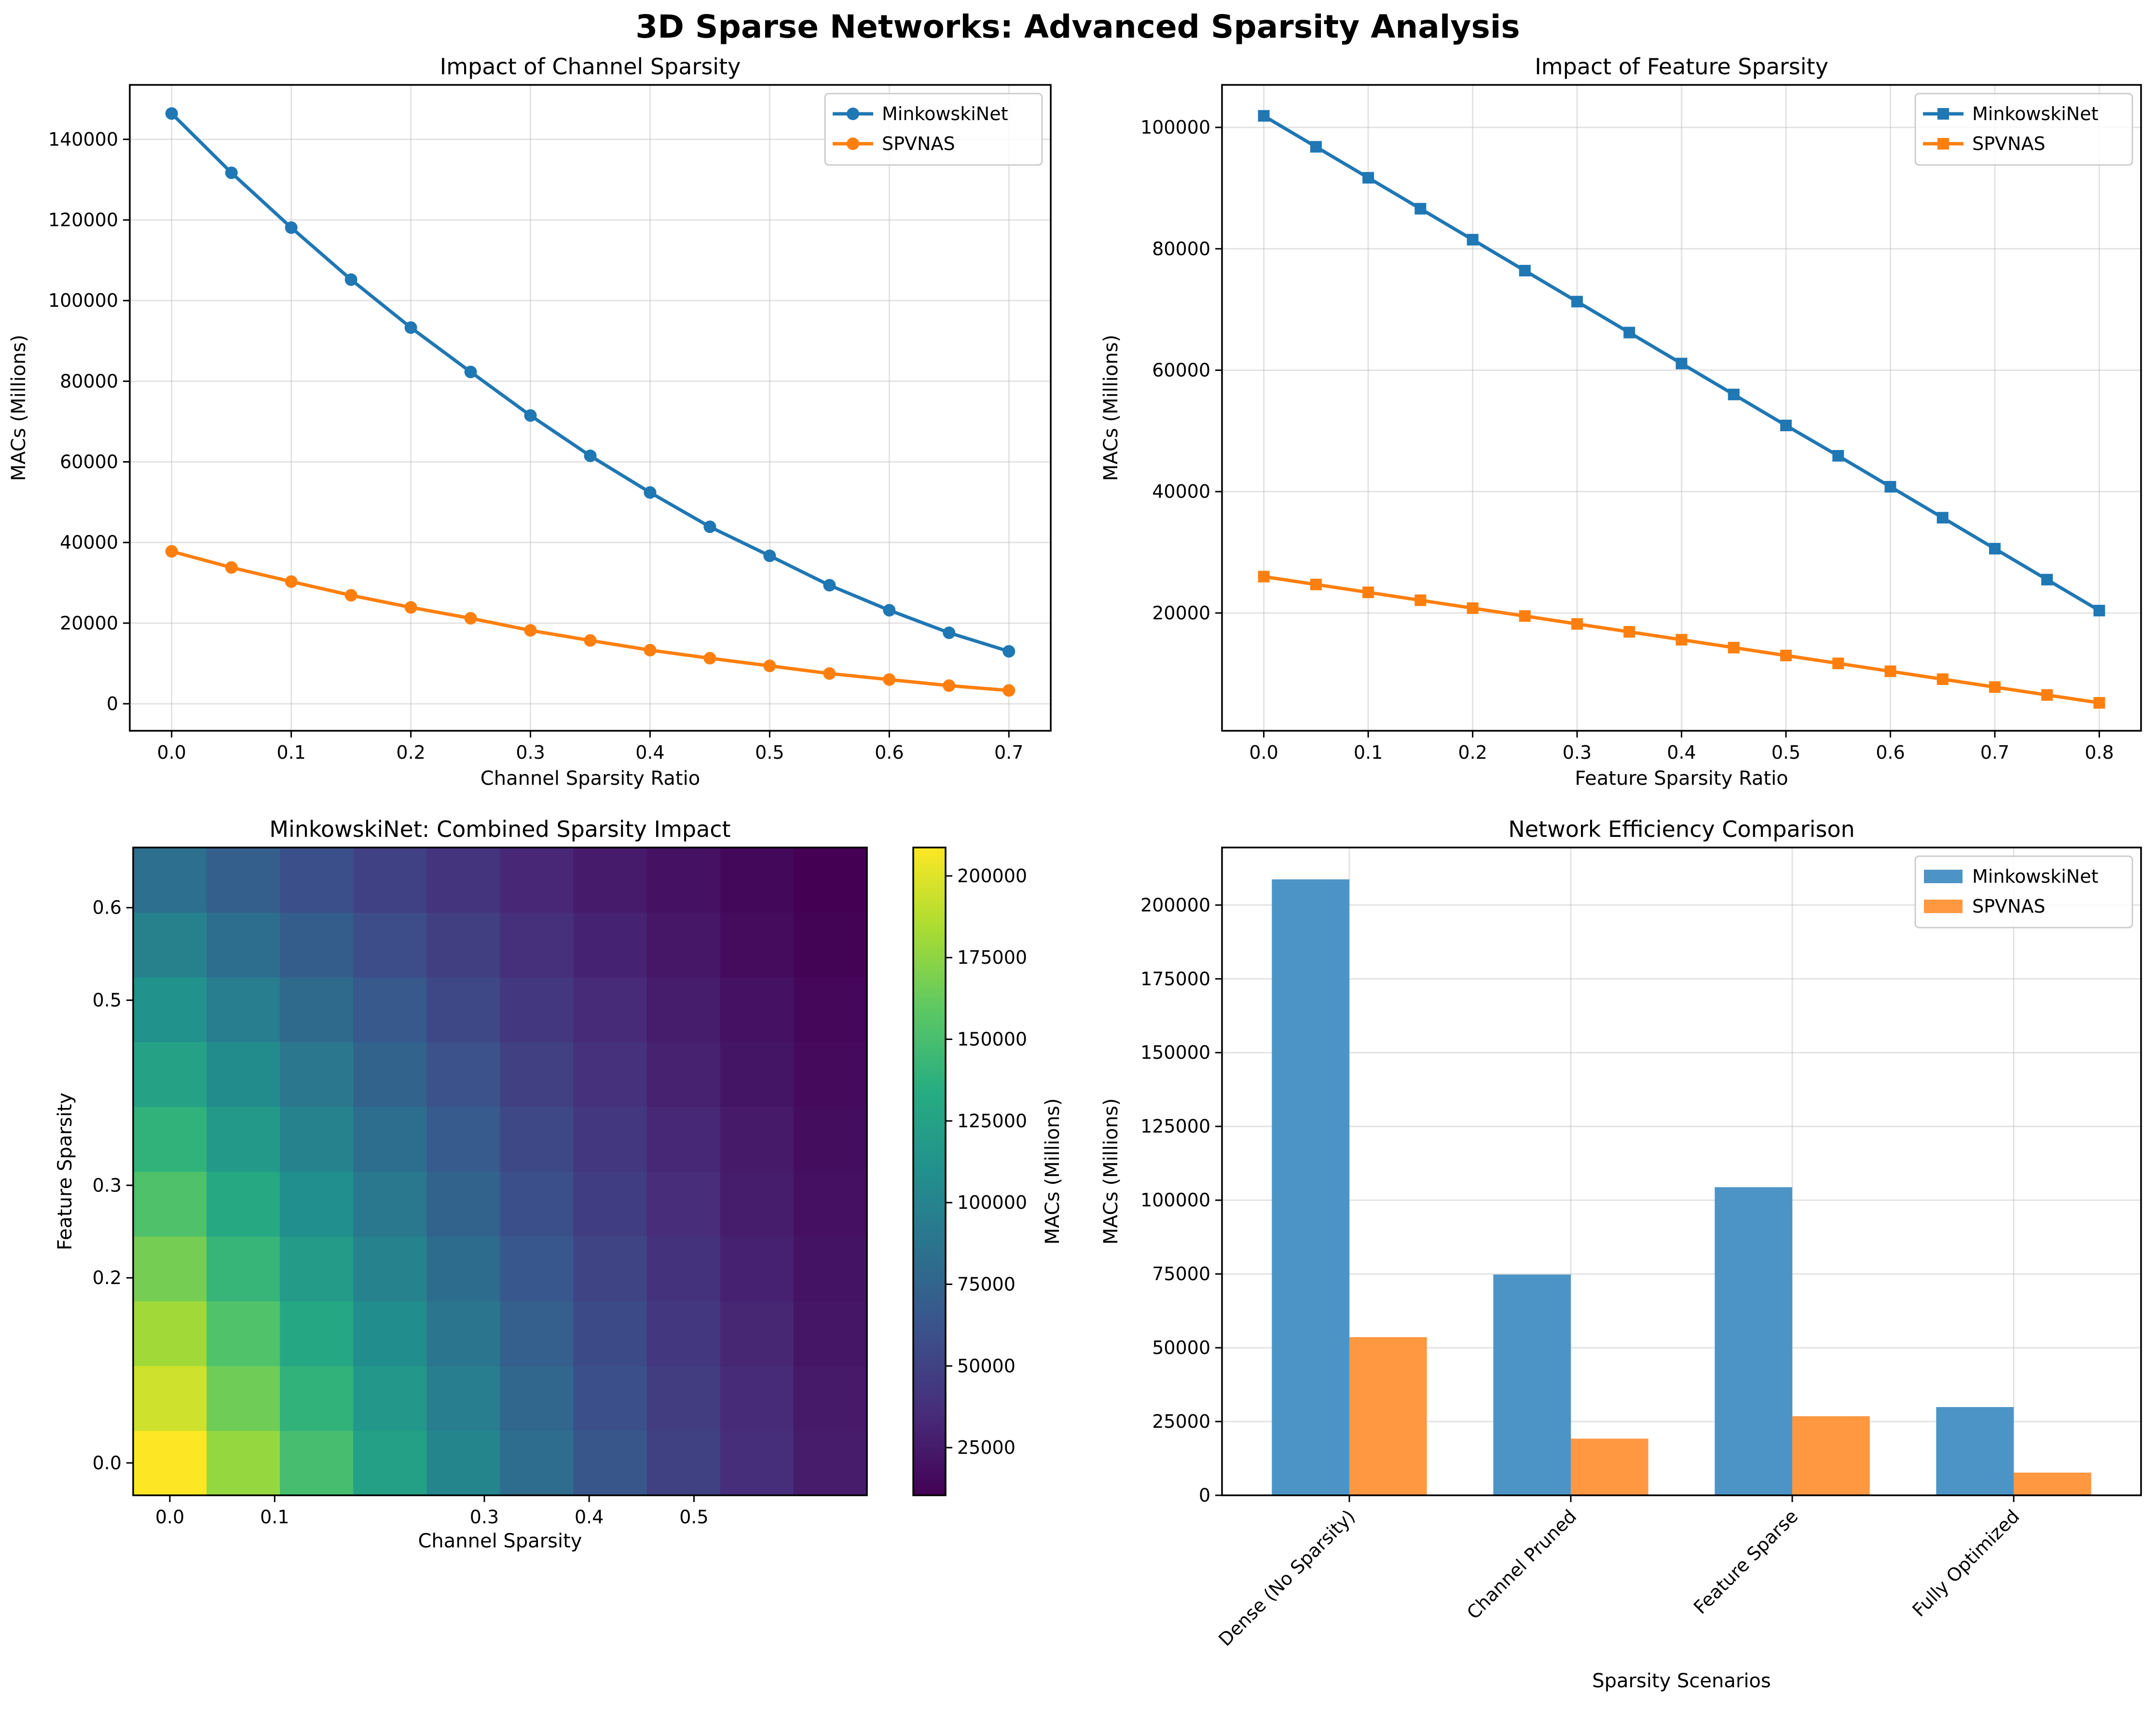  I want to click on colorbar-tick-label: 125000, so click(992, 1121).